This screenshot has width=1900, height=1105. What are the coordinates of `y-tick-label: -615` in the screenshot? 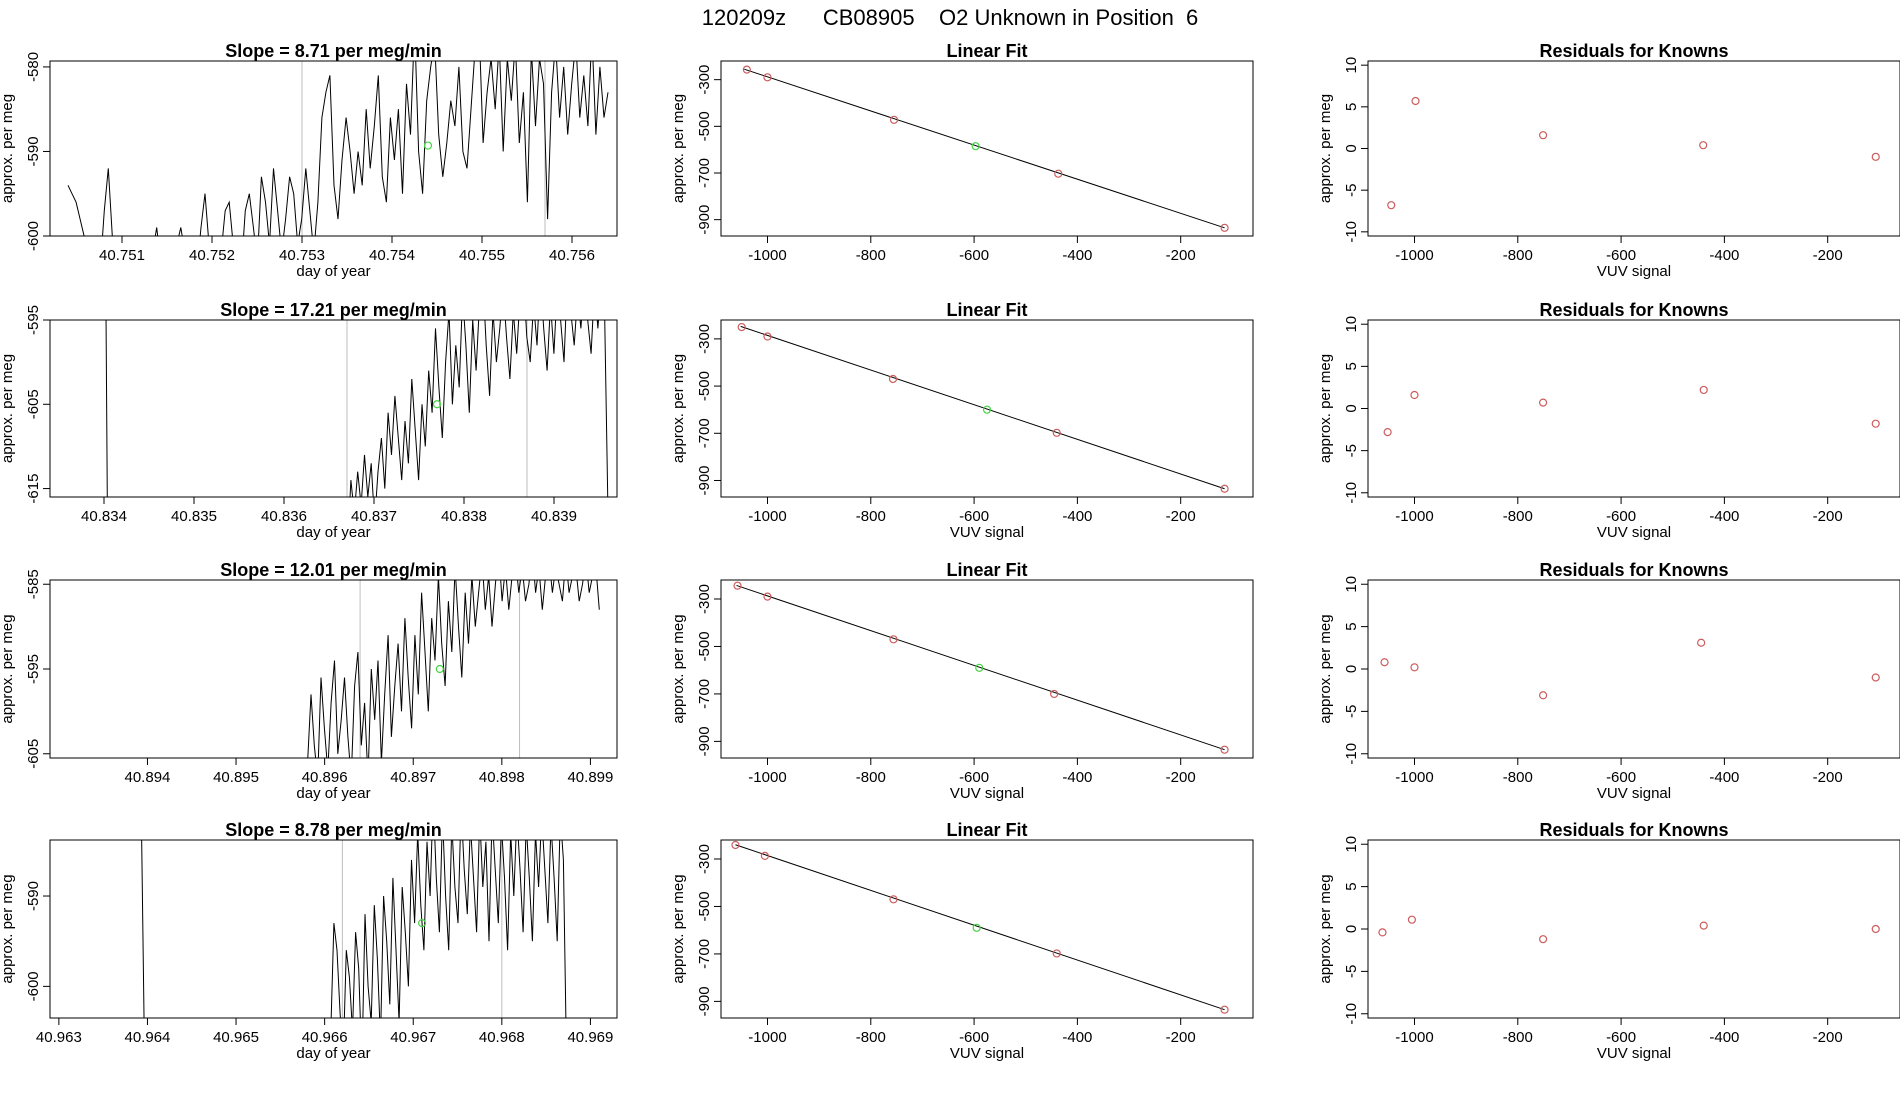 It's located at (33, 489).